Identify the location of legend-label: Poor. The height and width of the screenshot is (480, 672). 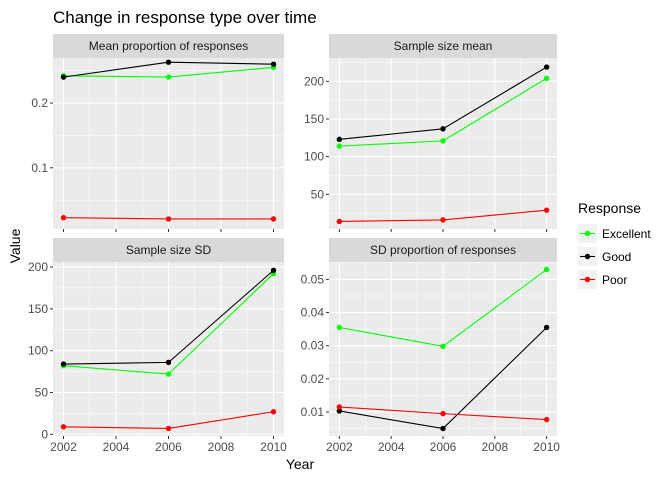
(614, 280).